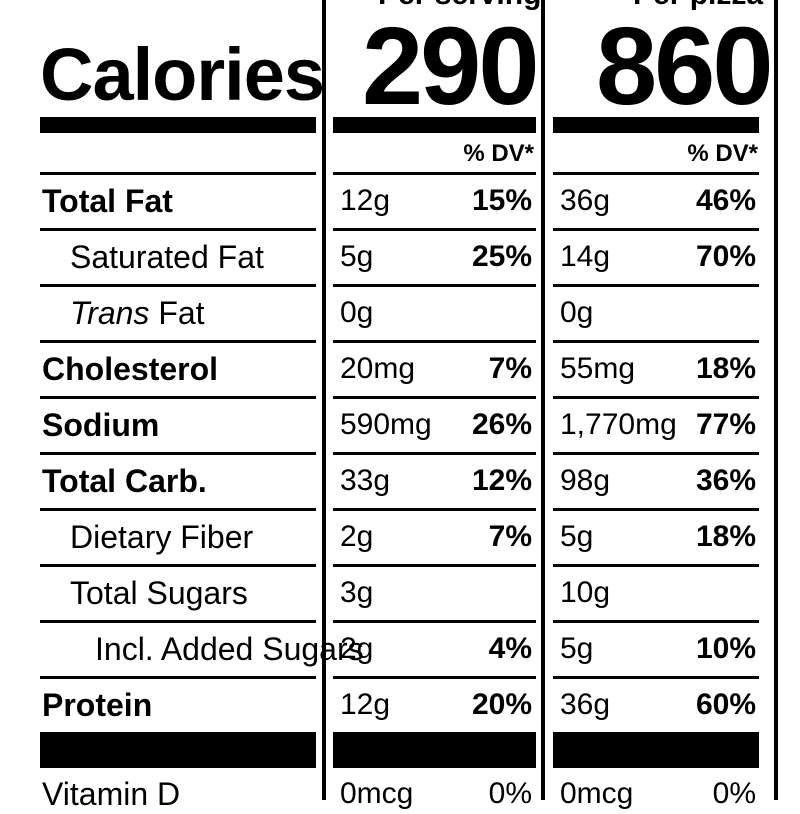  What do you see at coordinates (585, 592) in the screenshot?
I see `pizza-amount: 10g` at bounding box center [585, 592].